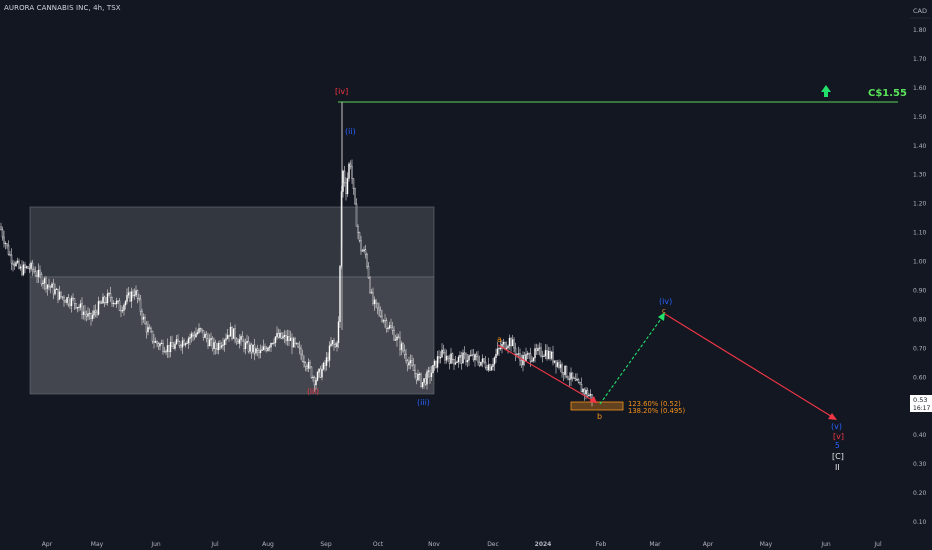 The image size is (932, 550). Describe the element at coordinates (593, 399) in the screenshot. I see `arrowhead-b` at that location.